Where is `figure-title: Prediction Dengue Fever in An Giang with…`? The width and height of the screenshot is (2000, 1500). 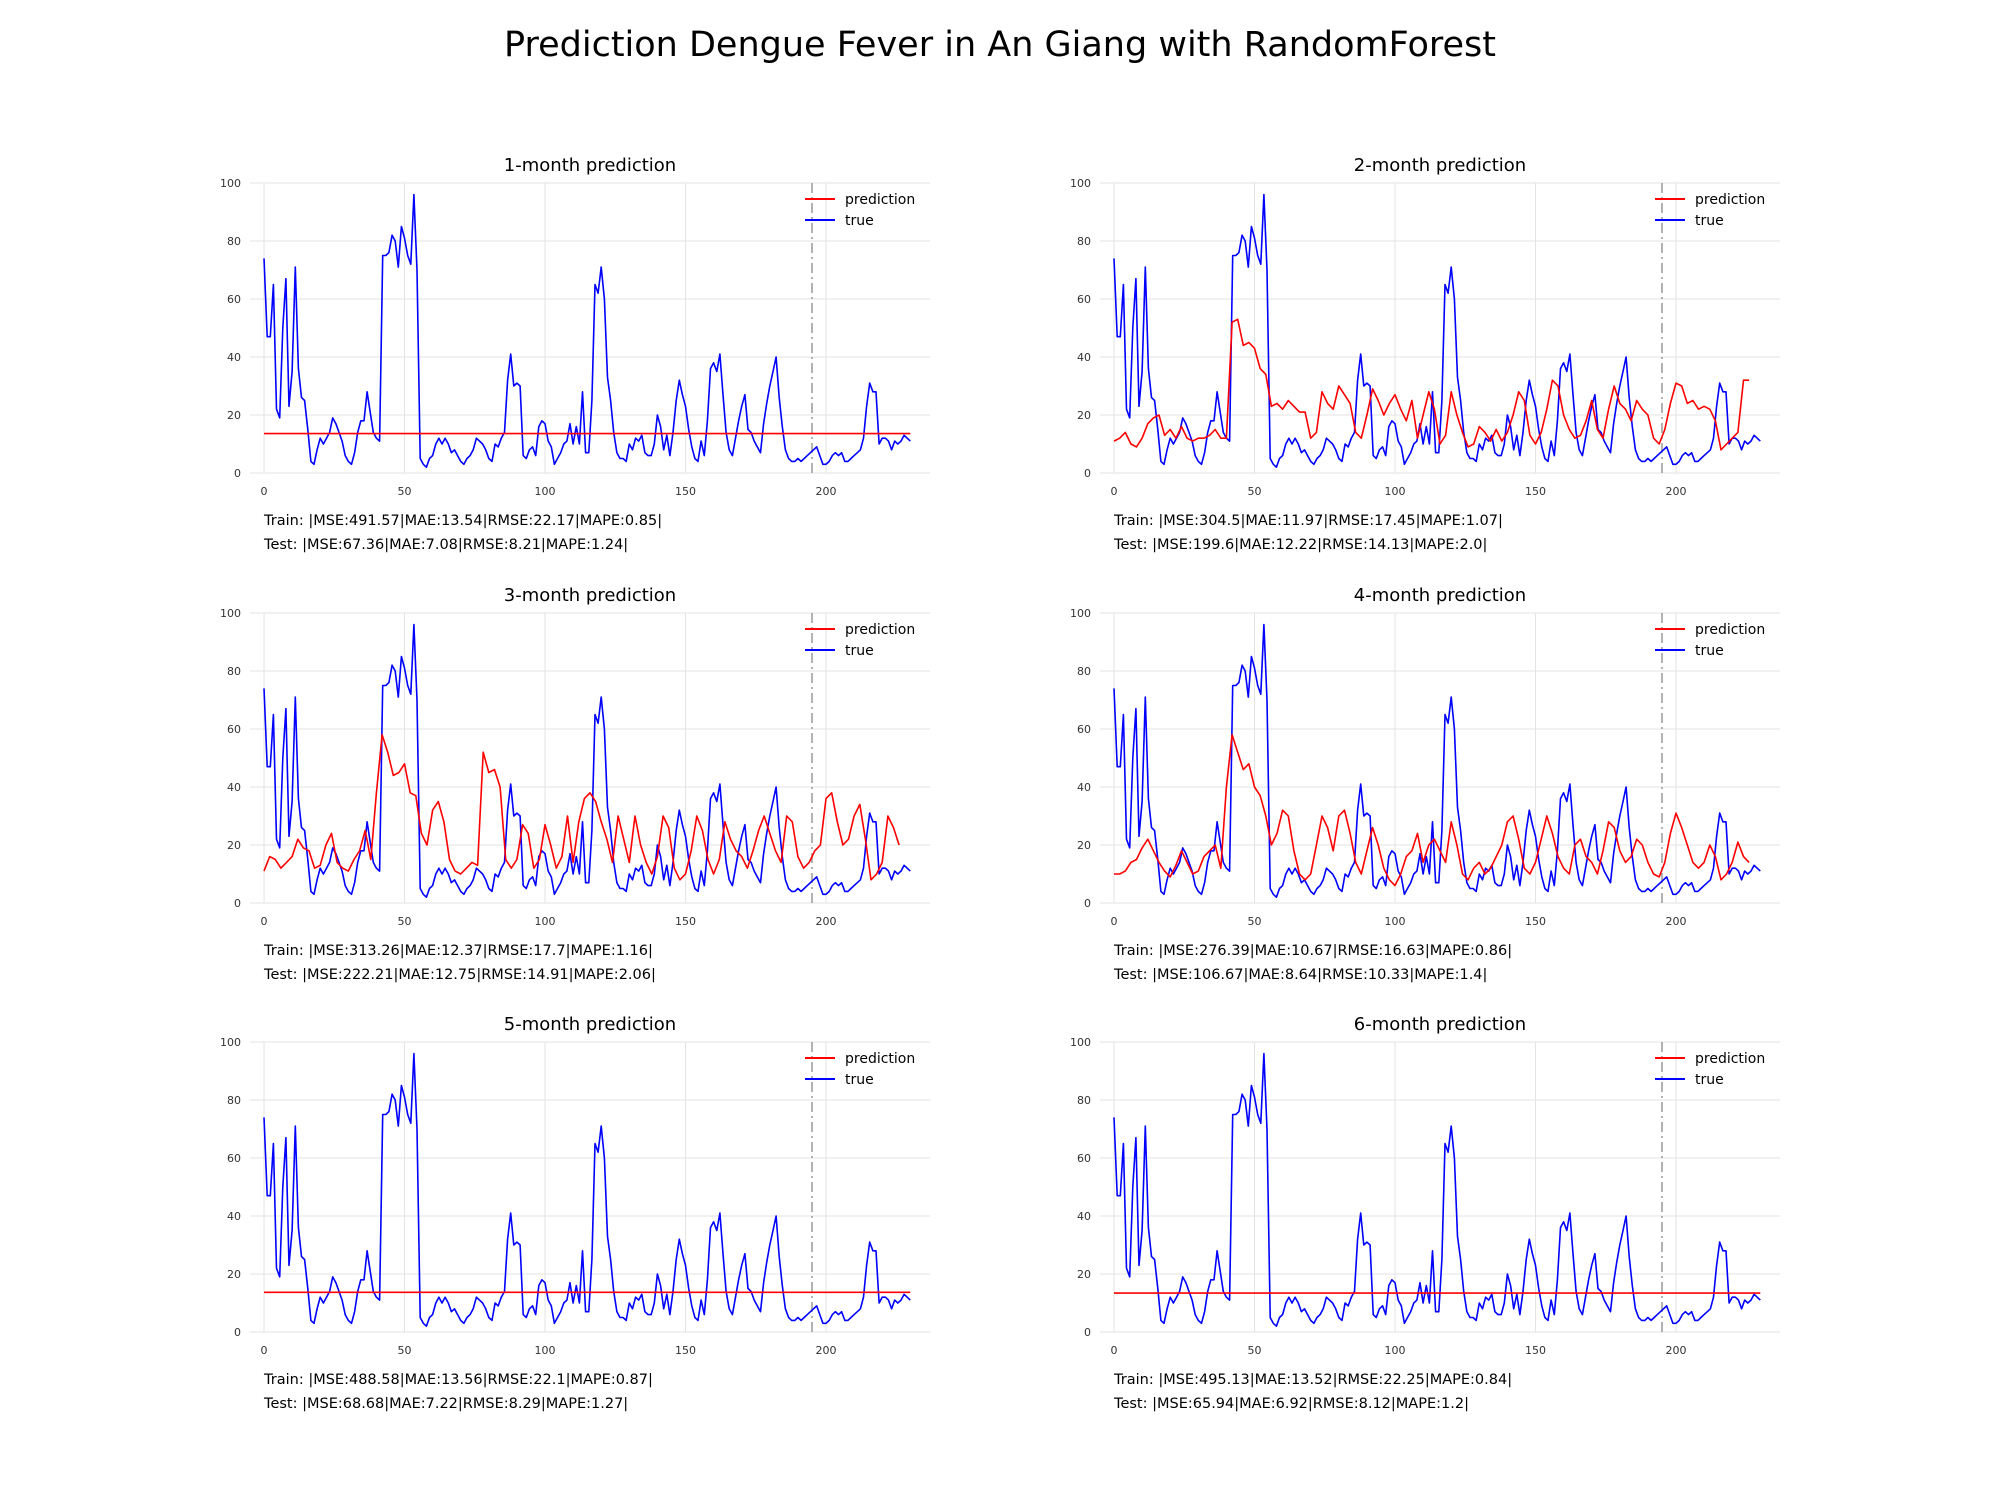 figure-title: Prediction Dengue Fever in An Giang with… is located at coordinates (1000, 45).